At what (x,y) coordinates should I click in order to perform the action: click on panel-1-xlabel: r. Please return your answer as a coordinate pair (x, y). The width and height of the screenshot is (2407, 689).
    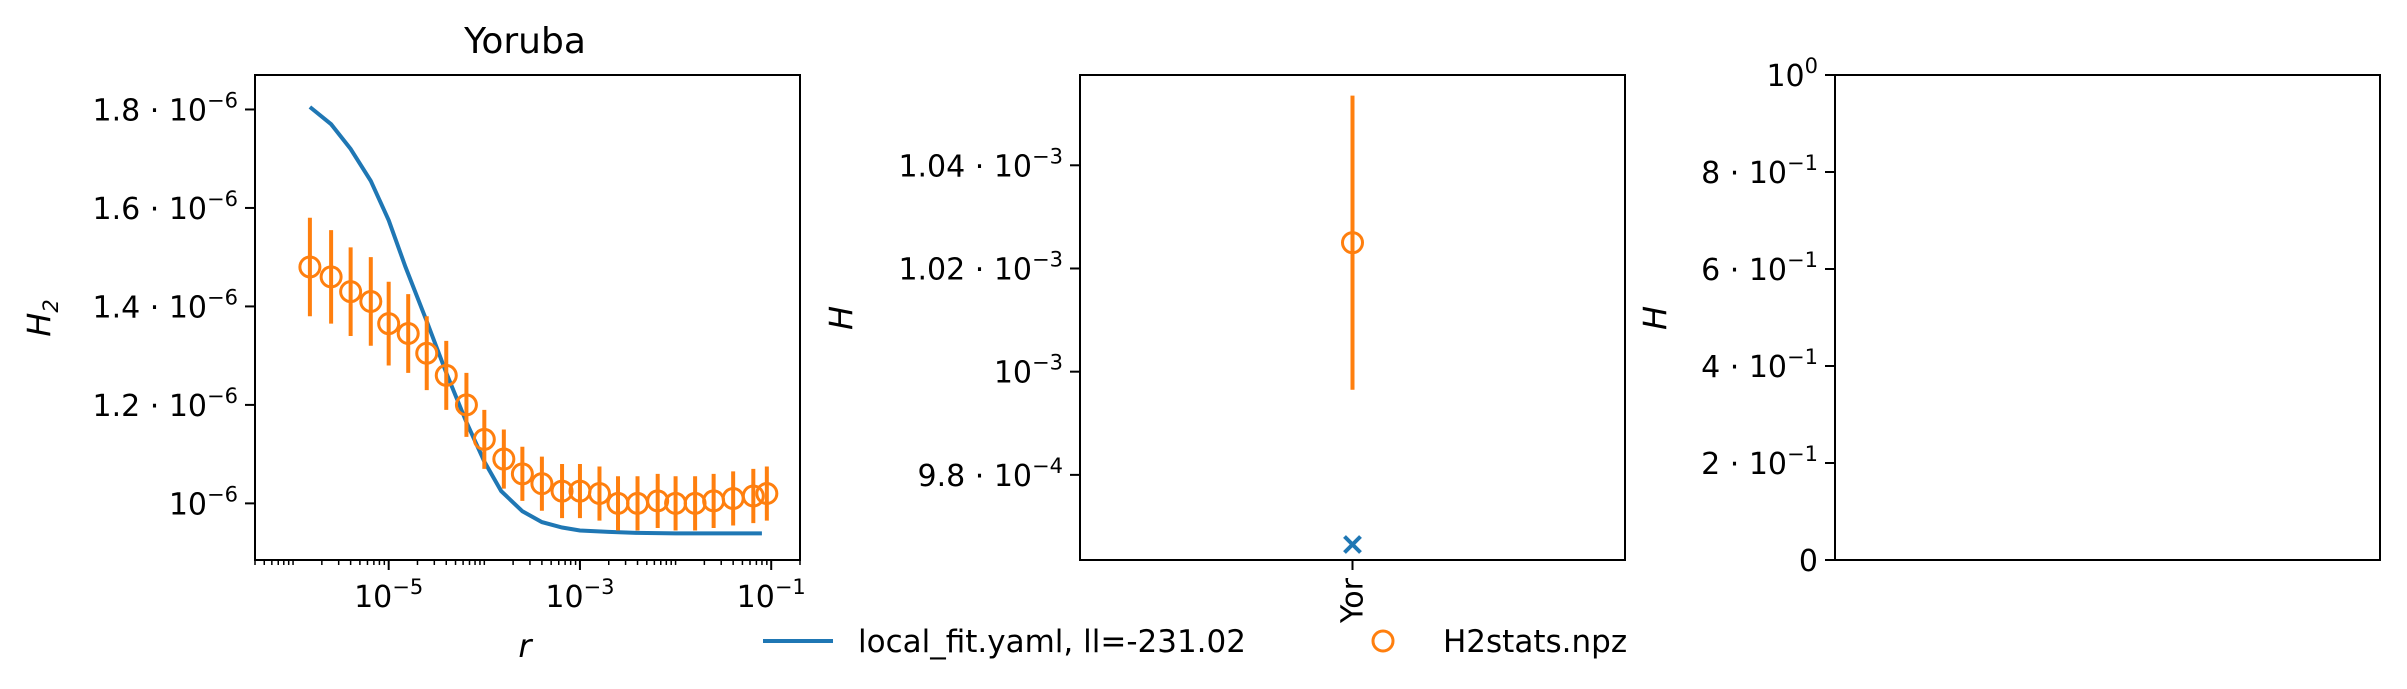
    Looking at the image, I should click on (525, 646).